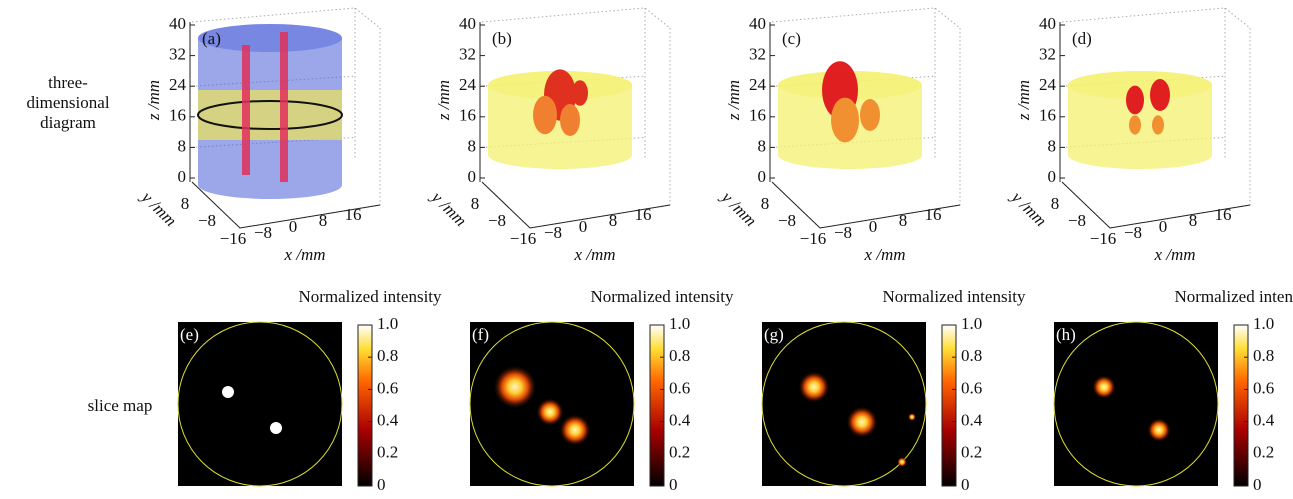 Image resolution: width=1293 pixels, height=499 pixels. Describe the element at coordinates (67, 102) in the screenshot. I see `row-label: dimensional` at that location.